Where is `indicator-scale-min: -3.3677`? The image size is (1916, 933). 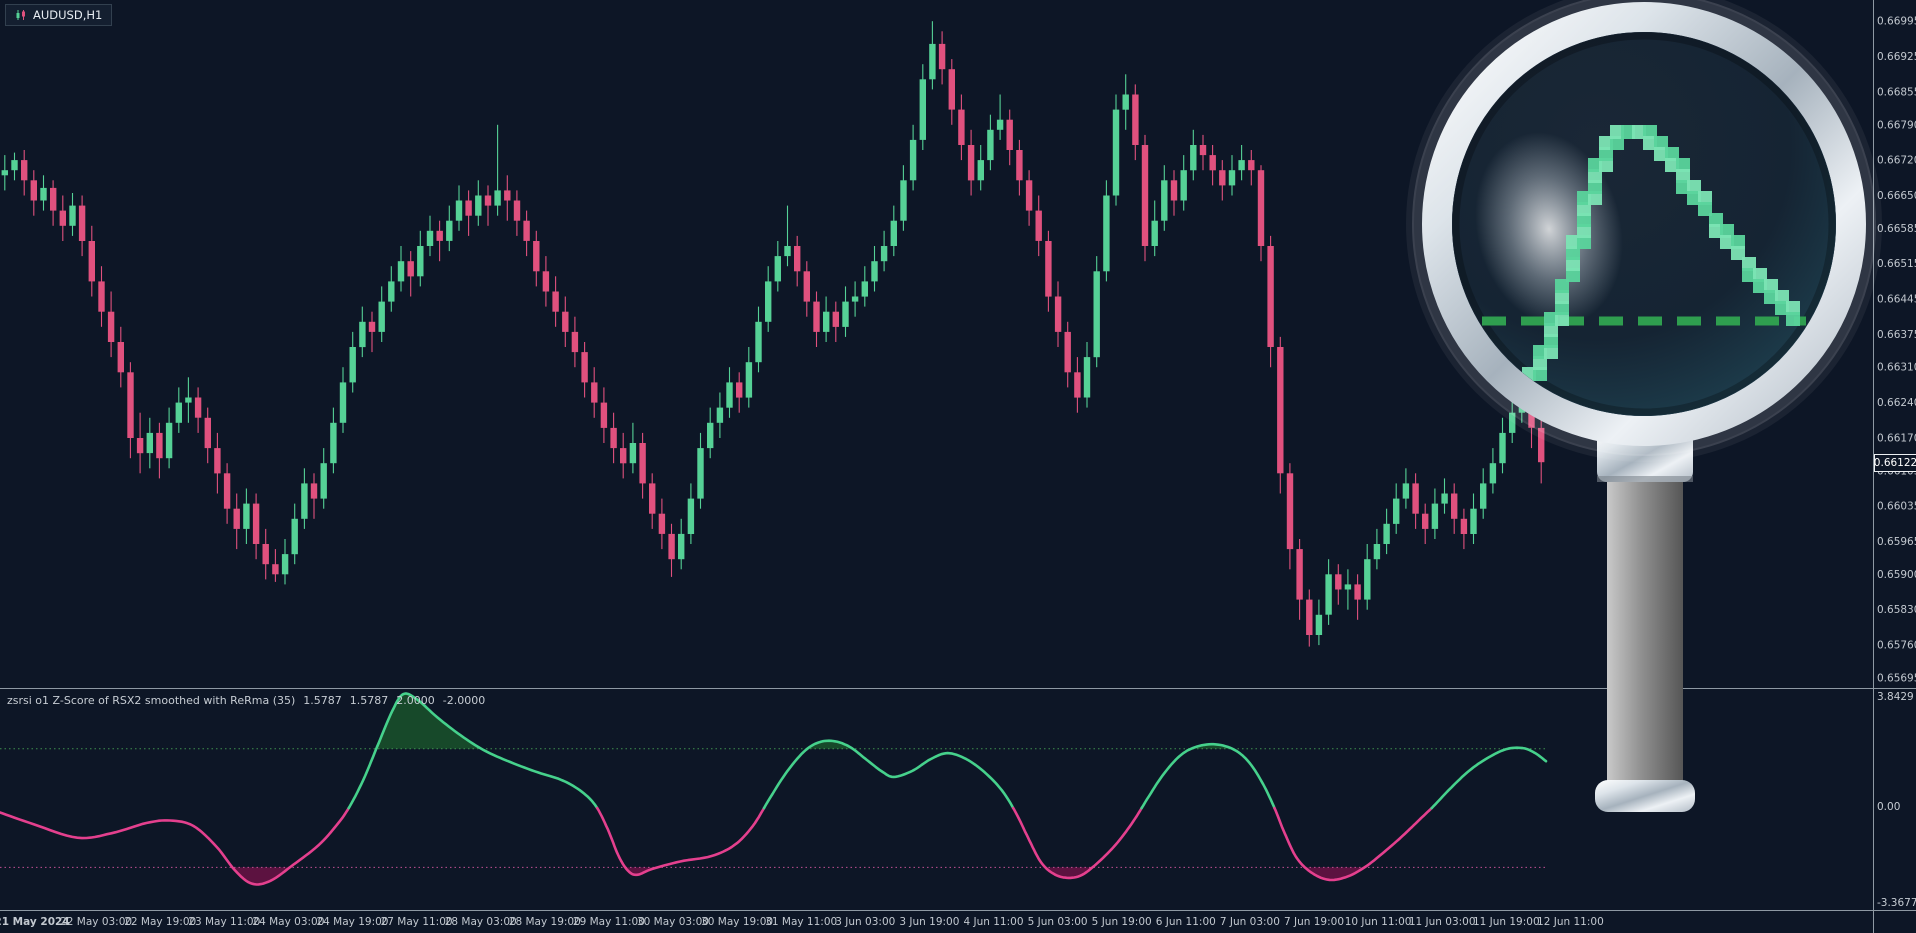 indicator-scale-min: -3.3677 is located at coordinates (1896, 903).